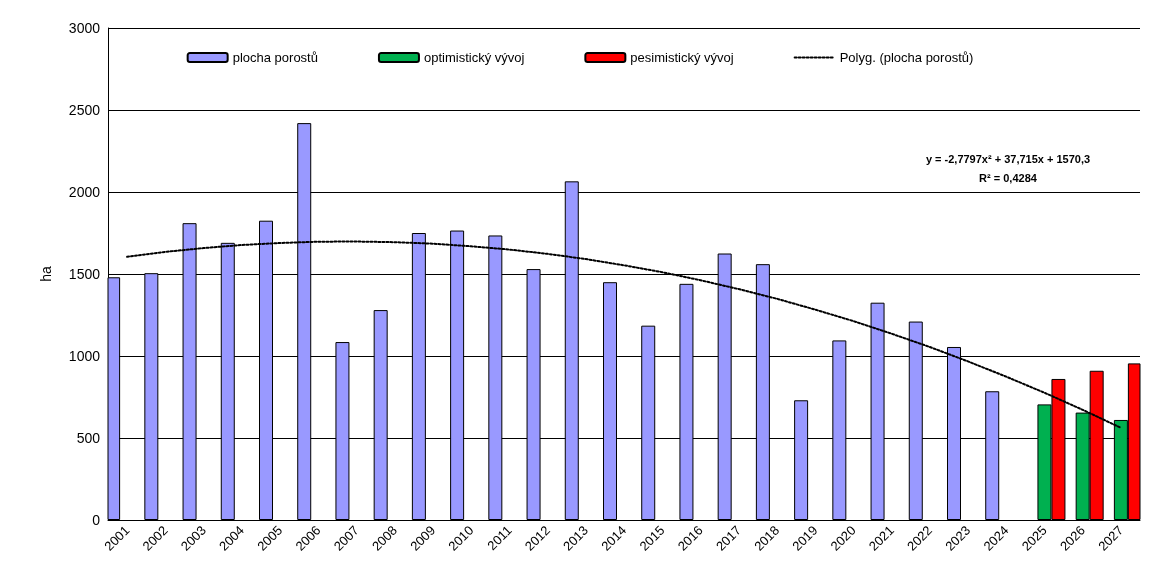 This screenshot has height=582, width=1160. What do you see at coordinates (682, 57) in the screenshot?
I see `legend-label: pesimistický vývoj` at bounding box center [682, 57].